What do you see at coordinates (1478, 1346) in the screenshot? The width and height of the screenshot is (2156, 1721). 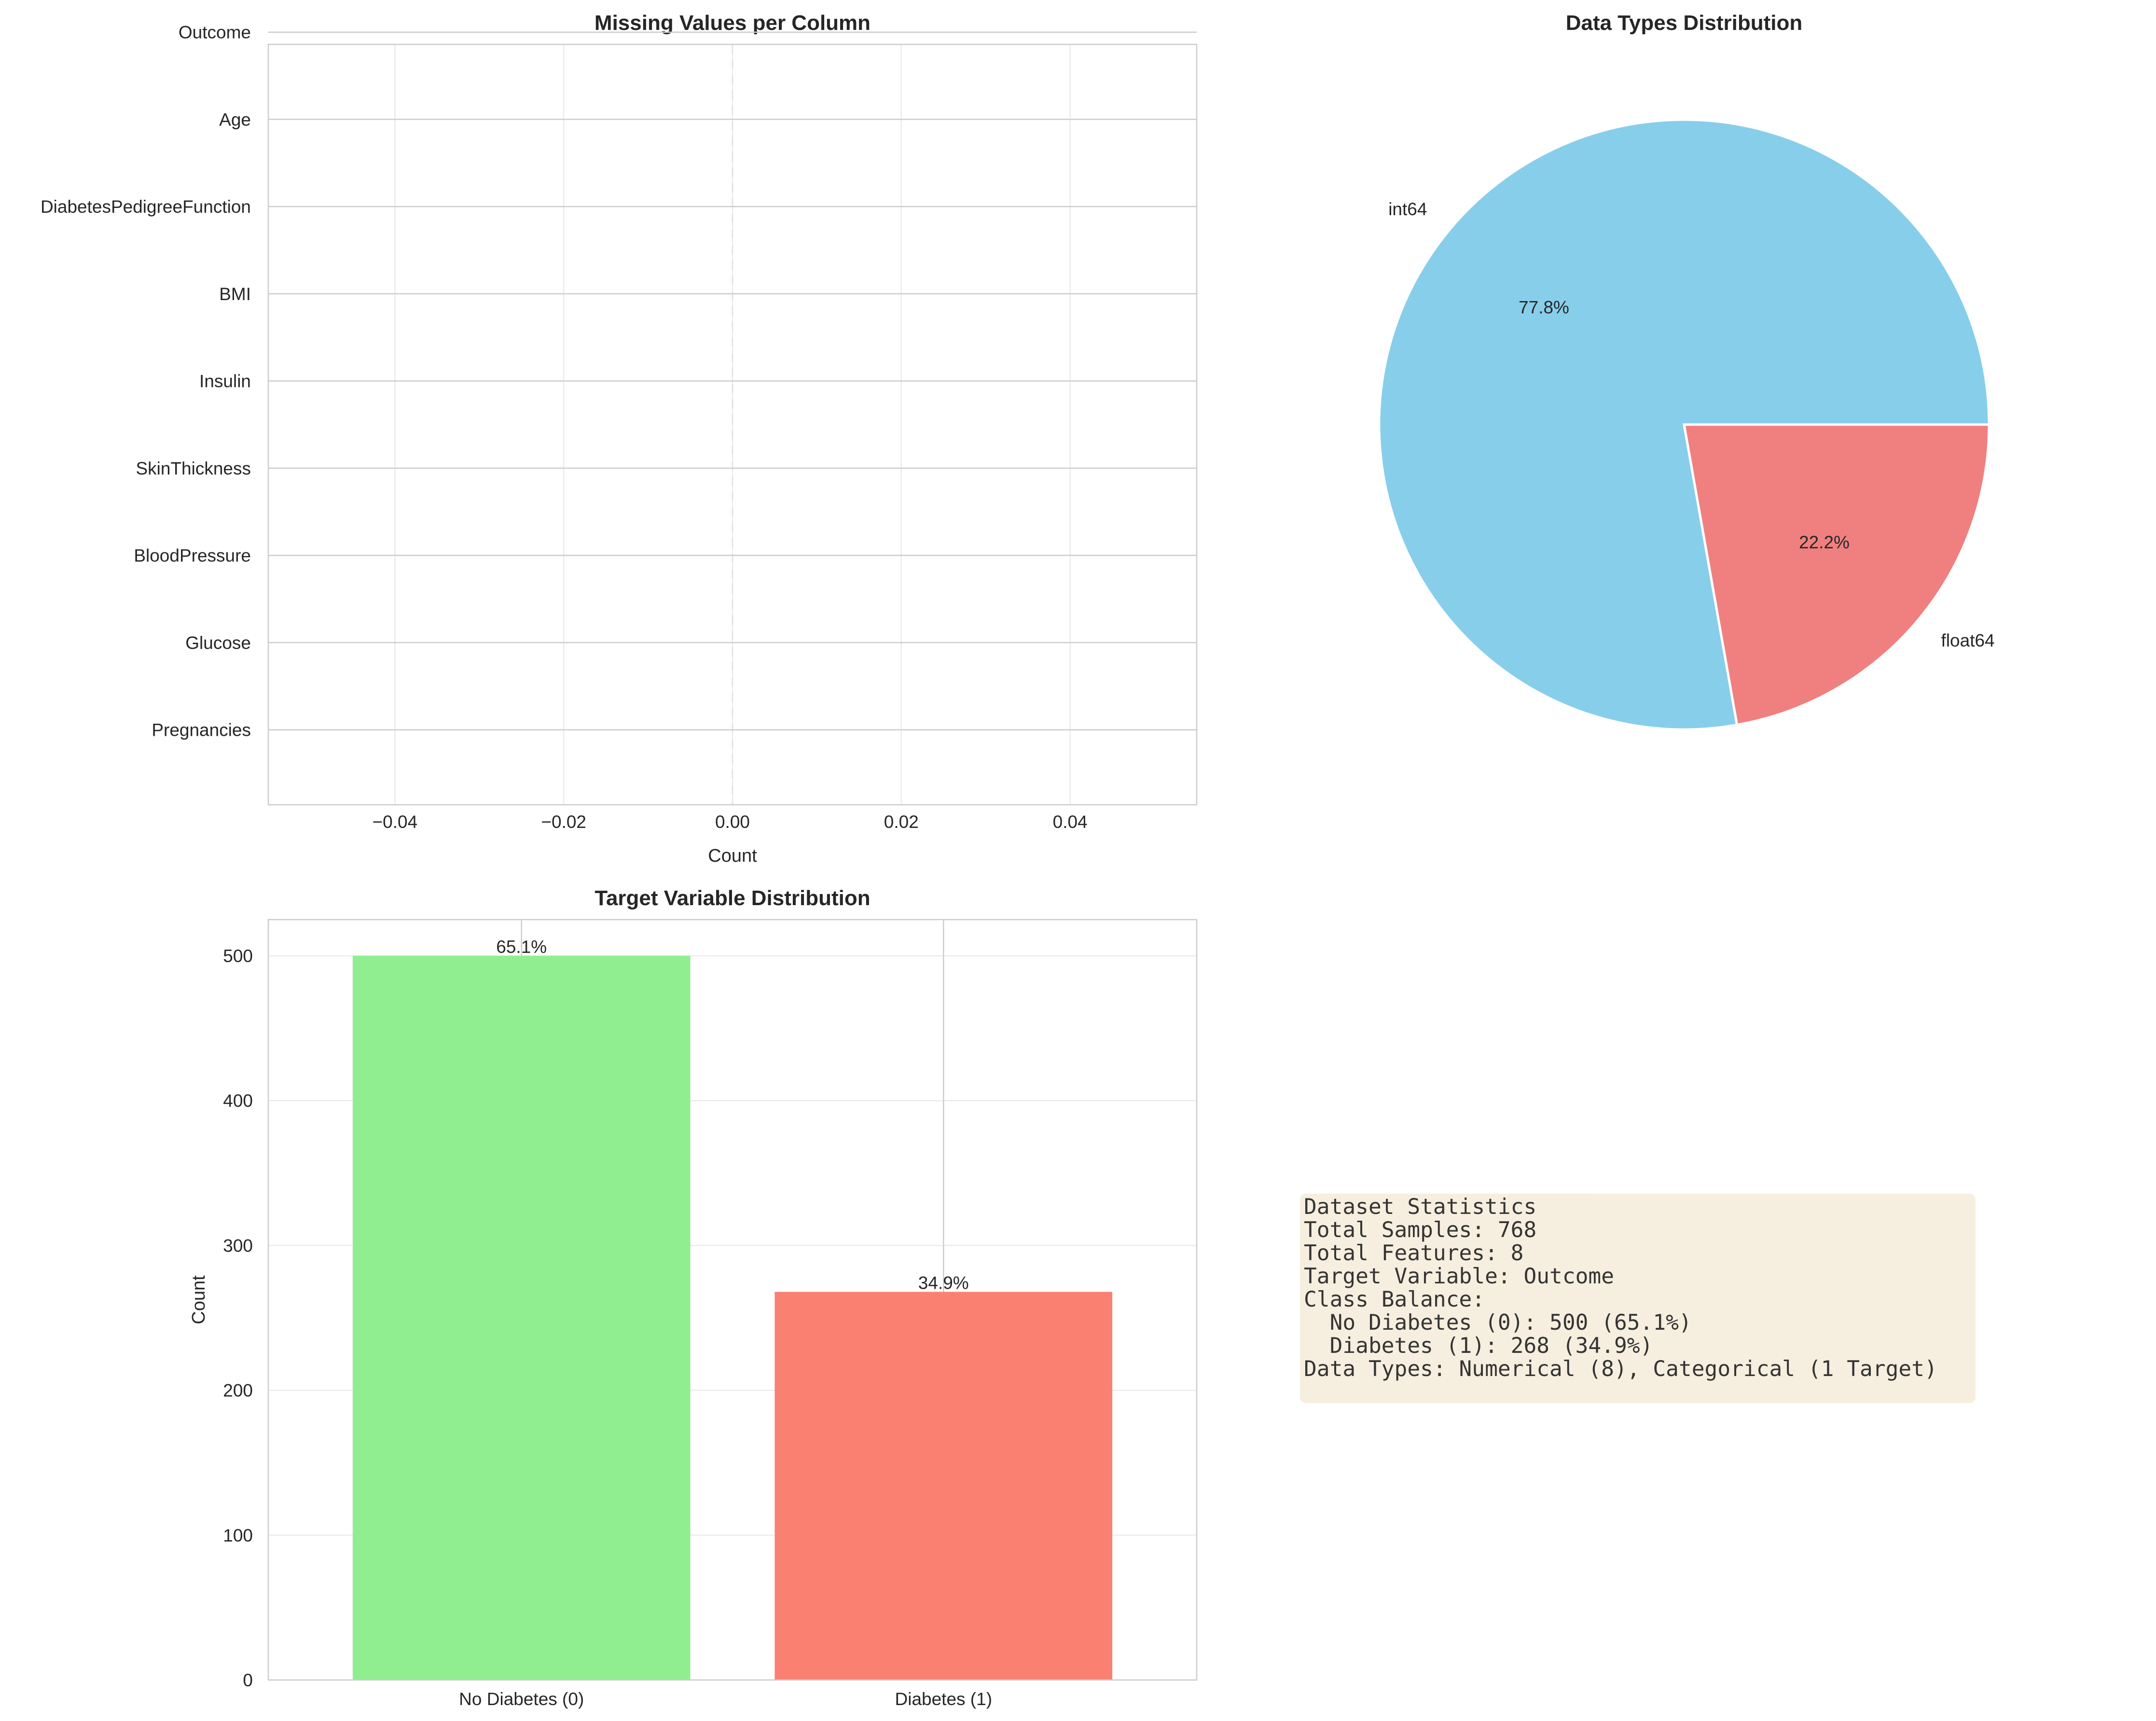 I see `stats-line: Diabetes (1): 268 (34.9%)` at bounding box center [1478, 1346].